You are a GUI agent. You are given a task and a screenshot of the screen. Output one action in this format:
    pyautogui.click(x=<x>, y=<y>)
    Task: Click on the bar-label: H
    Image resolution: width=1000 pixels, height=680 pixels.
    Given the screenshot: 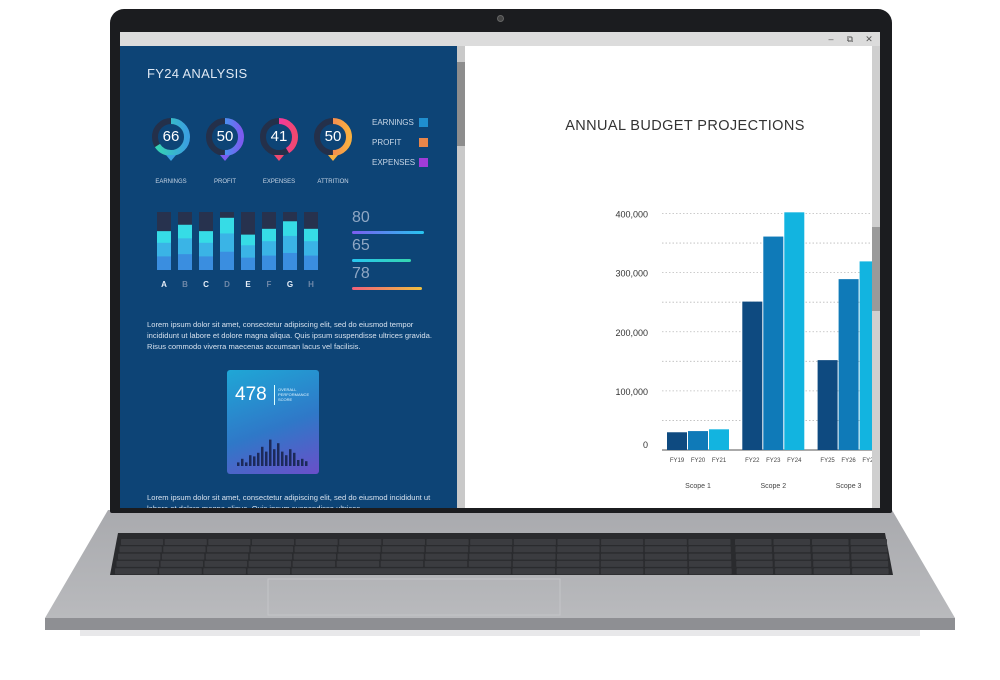 What is the action you would take?
    pyautogui.click(x=311, y=284)
    